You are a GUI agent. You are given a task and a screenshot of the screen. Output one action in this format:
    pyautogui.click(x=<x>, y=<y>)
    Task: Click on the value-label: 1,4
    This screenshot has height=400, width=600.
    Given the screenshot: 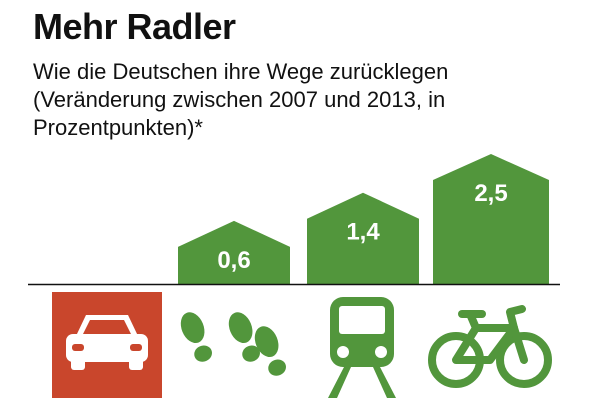 What is the action you would take?
    pyautogui.click(x=363, y=232)
    